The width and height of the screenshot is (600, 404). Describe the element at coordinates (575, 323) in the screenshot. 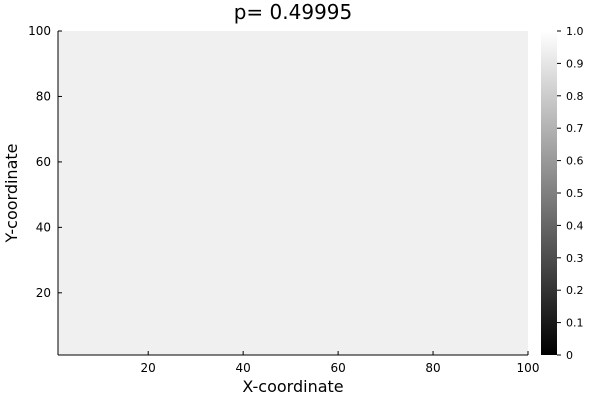

I see `colorbar-tick-label: 0.1` at that location.